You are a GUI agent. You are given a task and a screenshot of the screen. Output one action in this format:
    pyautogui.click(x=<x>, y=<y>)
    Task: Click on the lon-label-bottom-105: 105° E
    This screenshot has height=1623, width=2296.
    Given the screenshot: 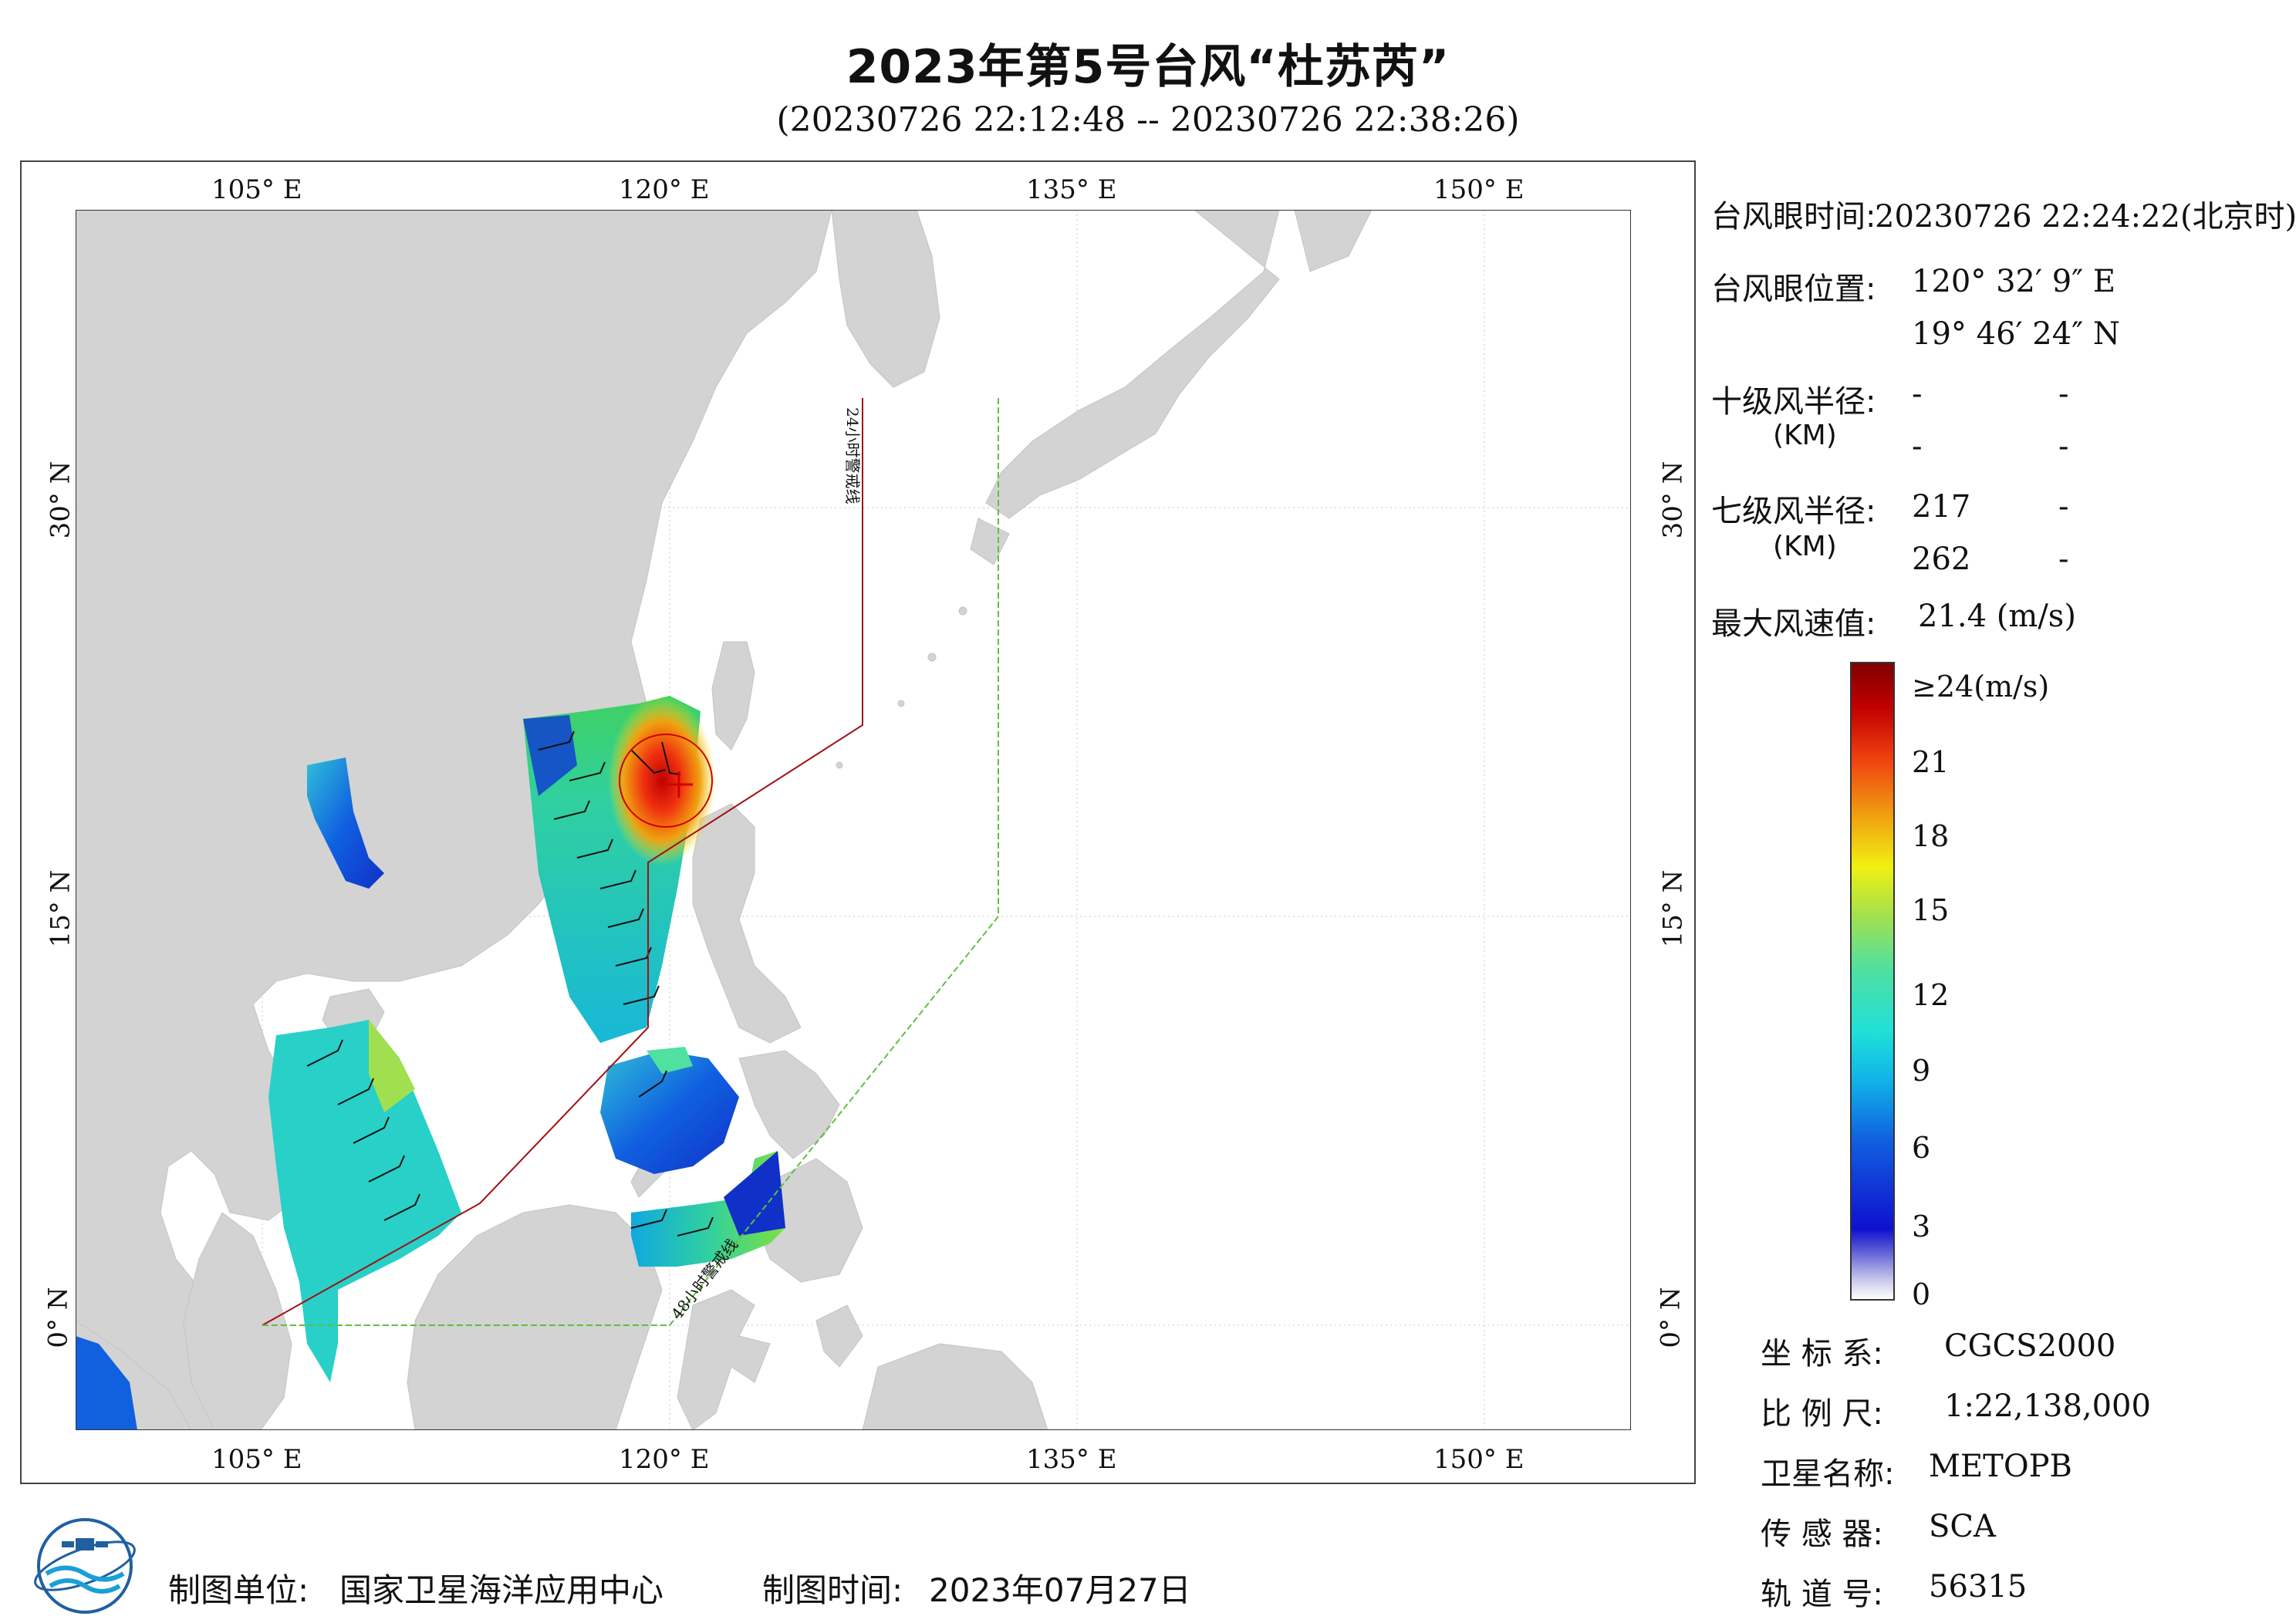 What is the action you would take?
    pyautogui.click(x=256, y=1459)
    